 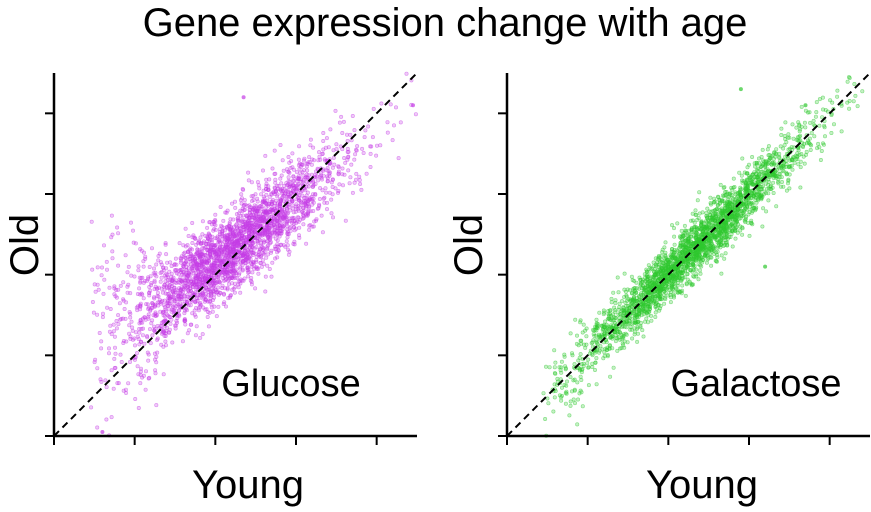 What do you see at coordinates (102, 432) in the screenshot?
I see `glucose-outlier-point` at bounding box center [102, 432].